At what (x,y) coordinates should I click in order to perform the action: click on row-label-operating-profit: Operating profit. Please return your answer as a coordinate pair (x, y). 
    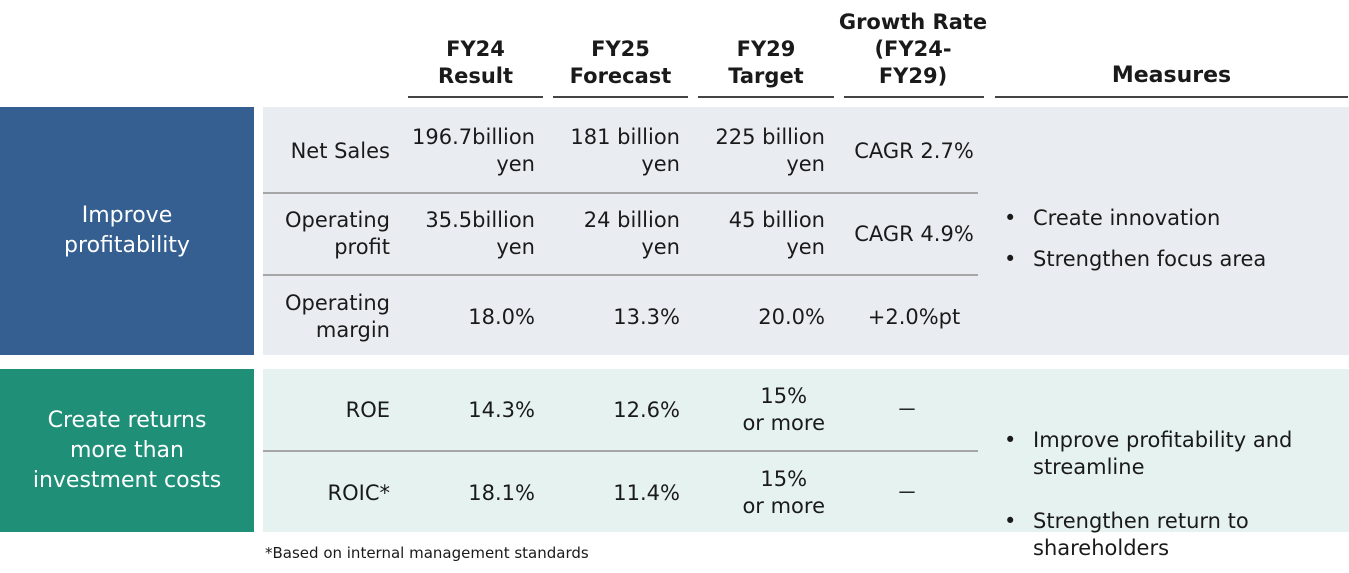
    Looking at the image, I should click on (337, 233).